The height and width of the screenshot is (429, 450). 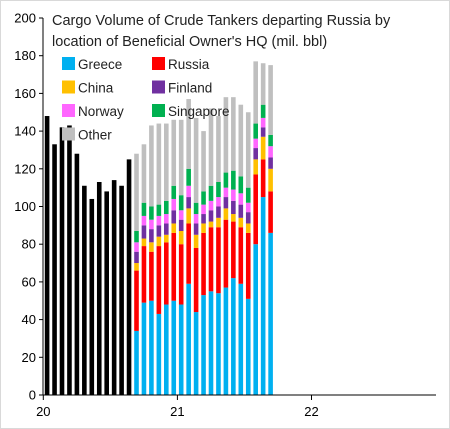 What do you see at coordinates (177, 411) in the screenshot?
I see `x-tick-label: 21` at bounding box center [177, 411].